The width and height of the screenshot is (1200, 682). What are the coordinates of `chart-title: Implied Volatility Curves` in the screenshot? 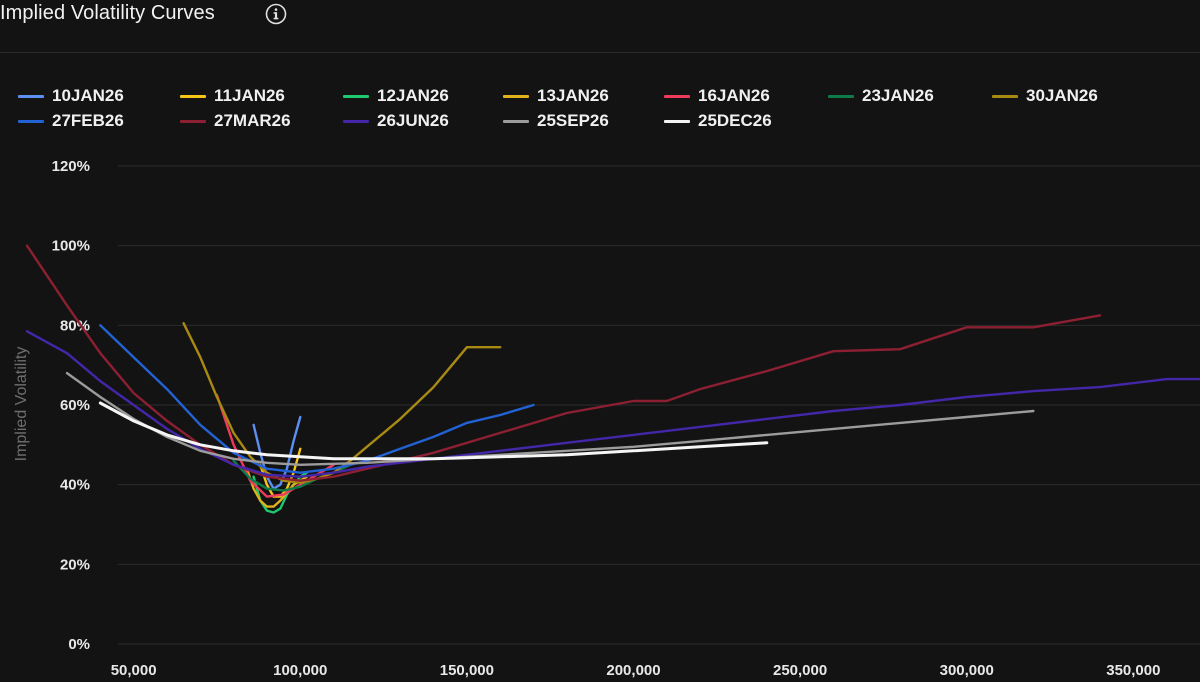 It's located at (107, 13).